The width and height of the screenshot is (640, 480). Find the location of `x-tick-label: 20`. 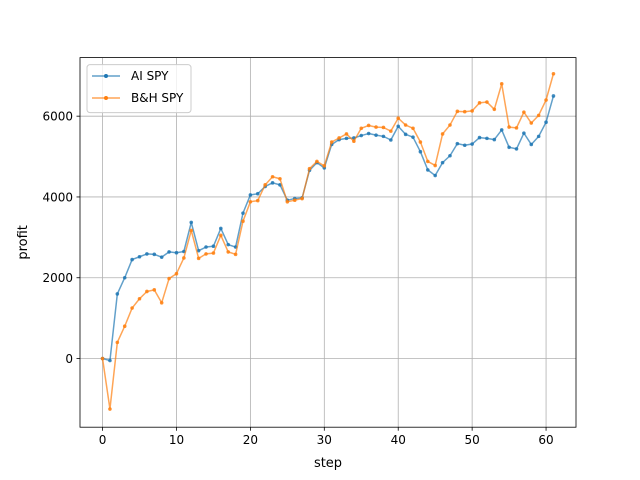

x-tick-label: 20 is located at coordinates (250, 440).